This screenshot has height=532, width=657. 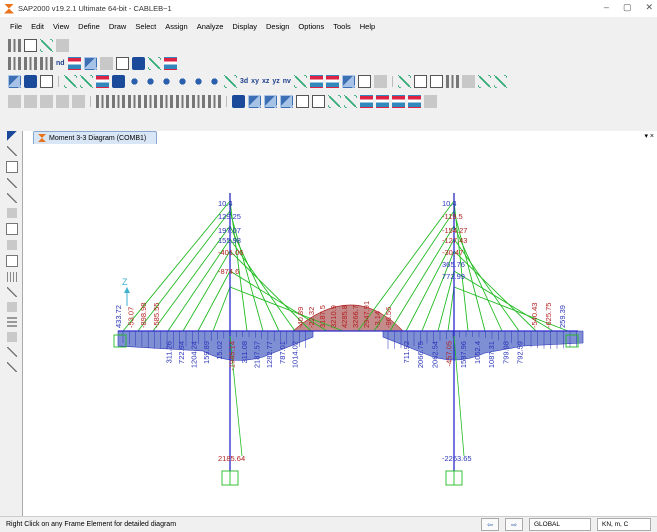 I want to click on view-xy-button: xy, so click(x=255, y=81).